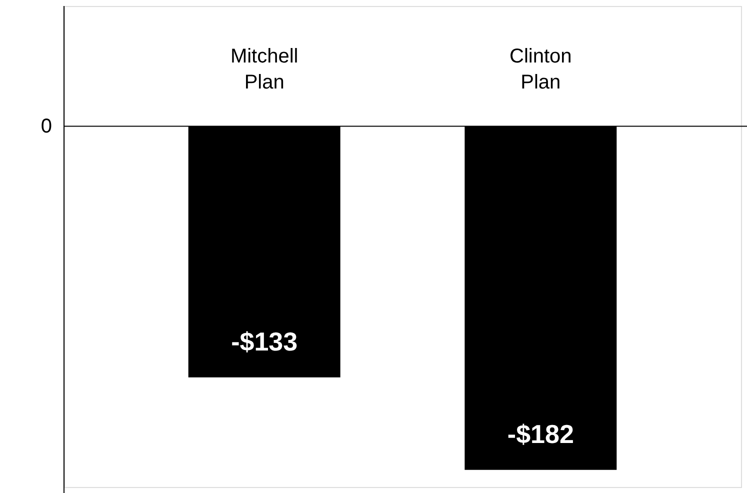  Describe the element at coordinates (541, 70) in the screenshot. I see `x-tick-label: Clinton Plan` at that location.